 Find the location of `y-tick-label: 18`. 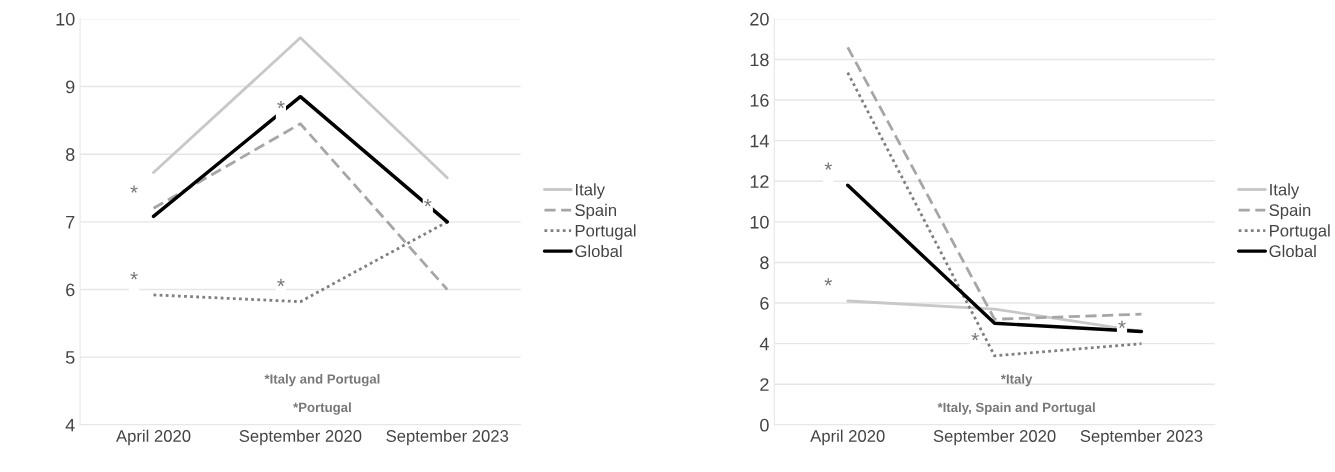

y-tick-label: 18 is located at coordinates (759, 60).